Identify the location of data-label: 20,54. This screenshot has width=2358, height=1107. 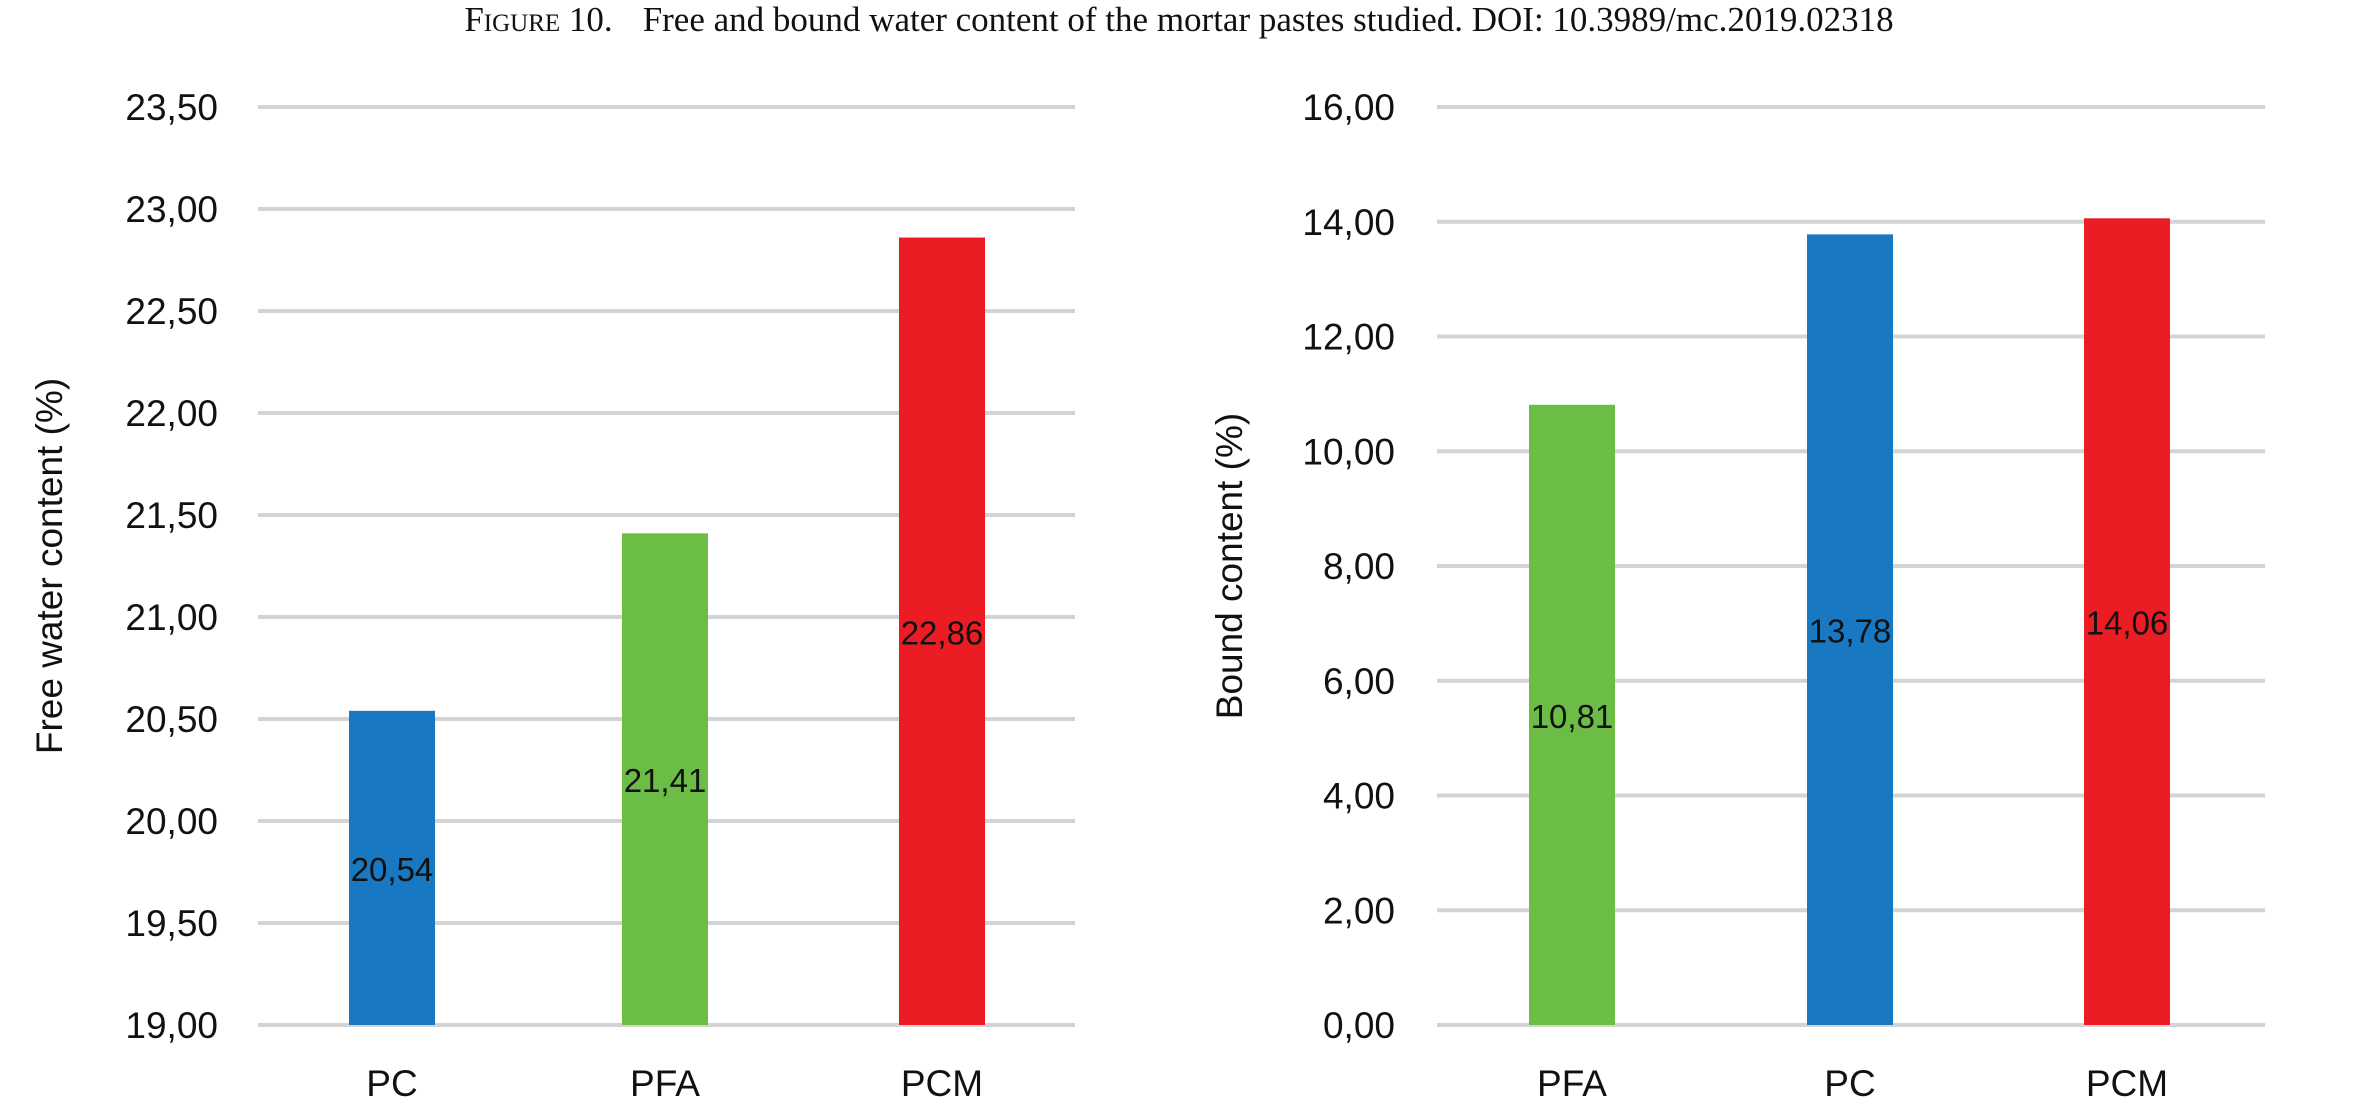
(392, 869).